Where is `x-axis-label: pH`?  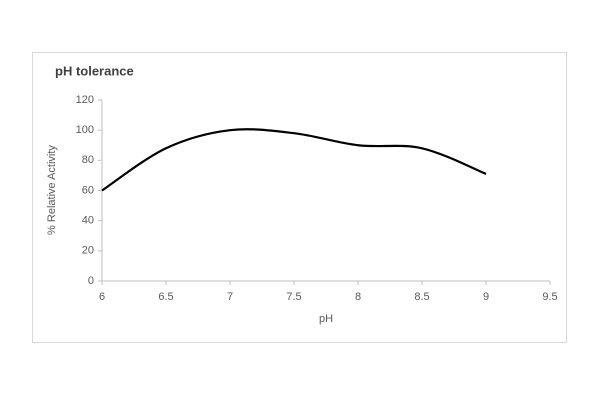 x-axis-label: pH is located at coordinates (326, 319).